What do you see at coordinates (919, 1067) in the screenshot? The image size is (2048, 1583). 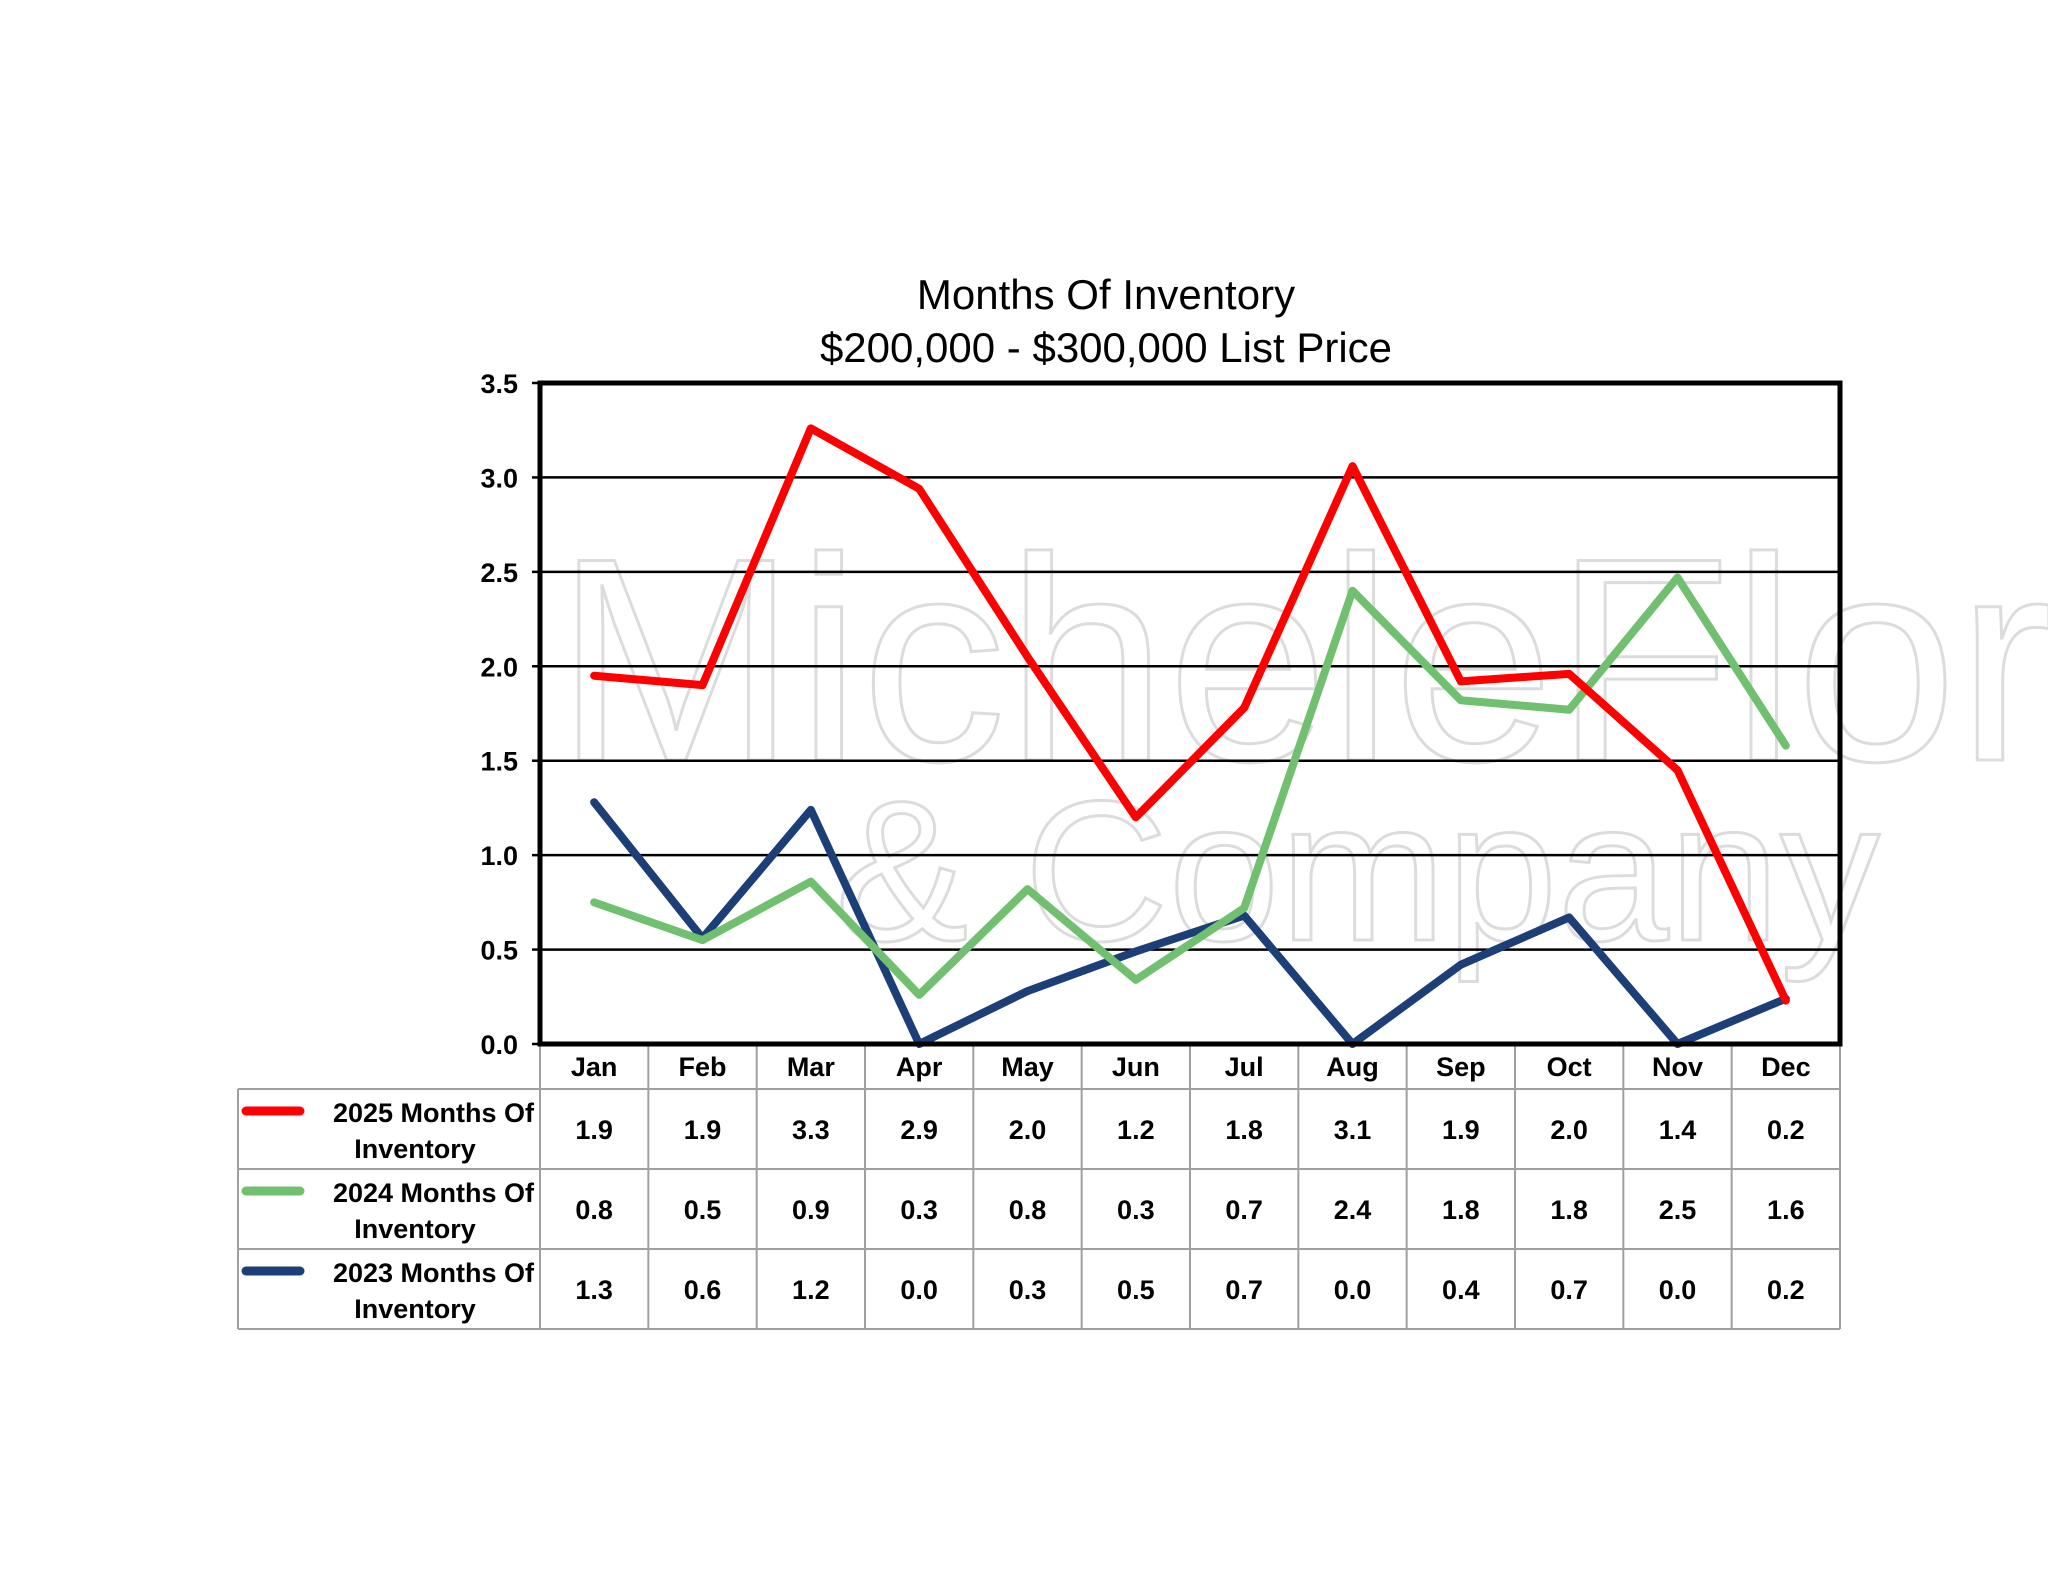 I see `x-tick-label: Apr` at bounding box center [919, 1067].